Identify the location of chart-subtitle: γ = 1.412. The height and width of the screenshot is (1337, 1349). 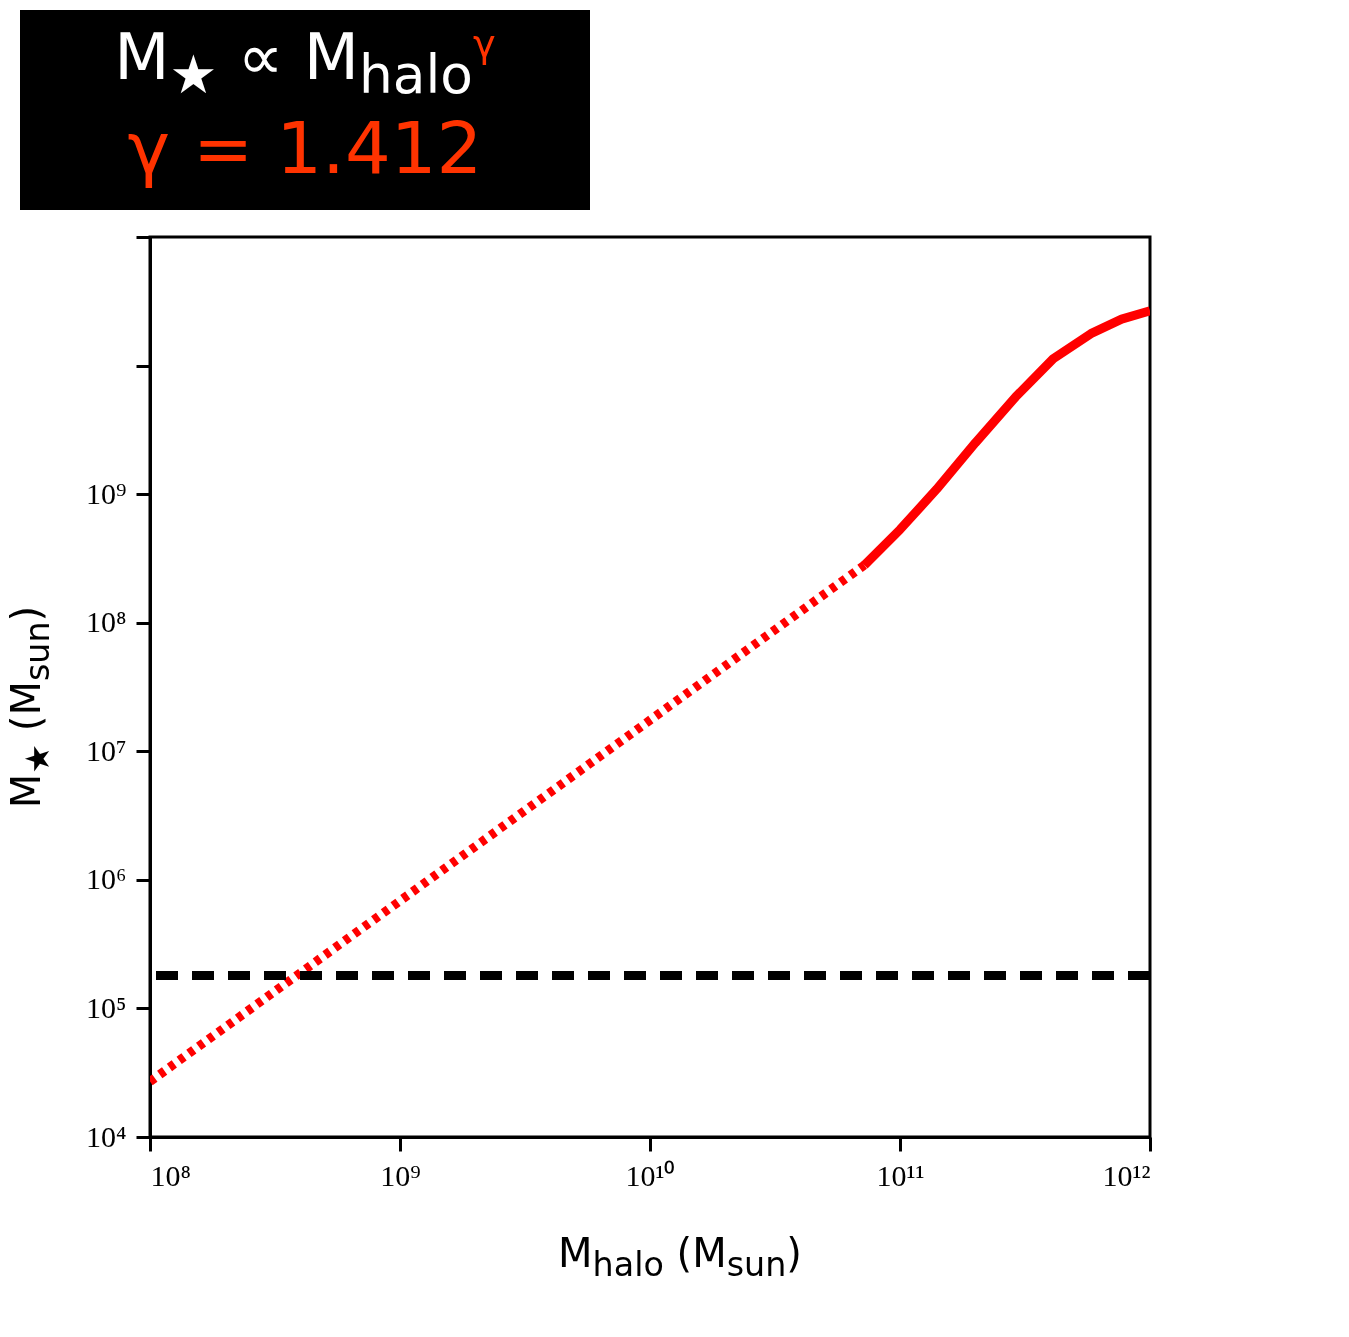
(305, 147).